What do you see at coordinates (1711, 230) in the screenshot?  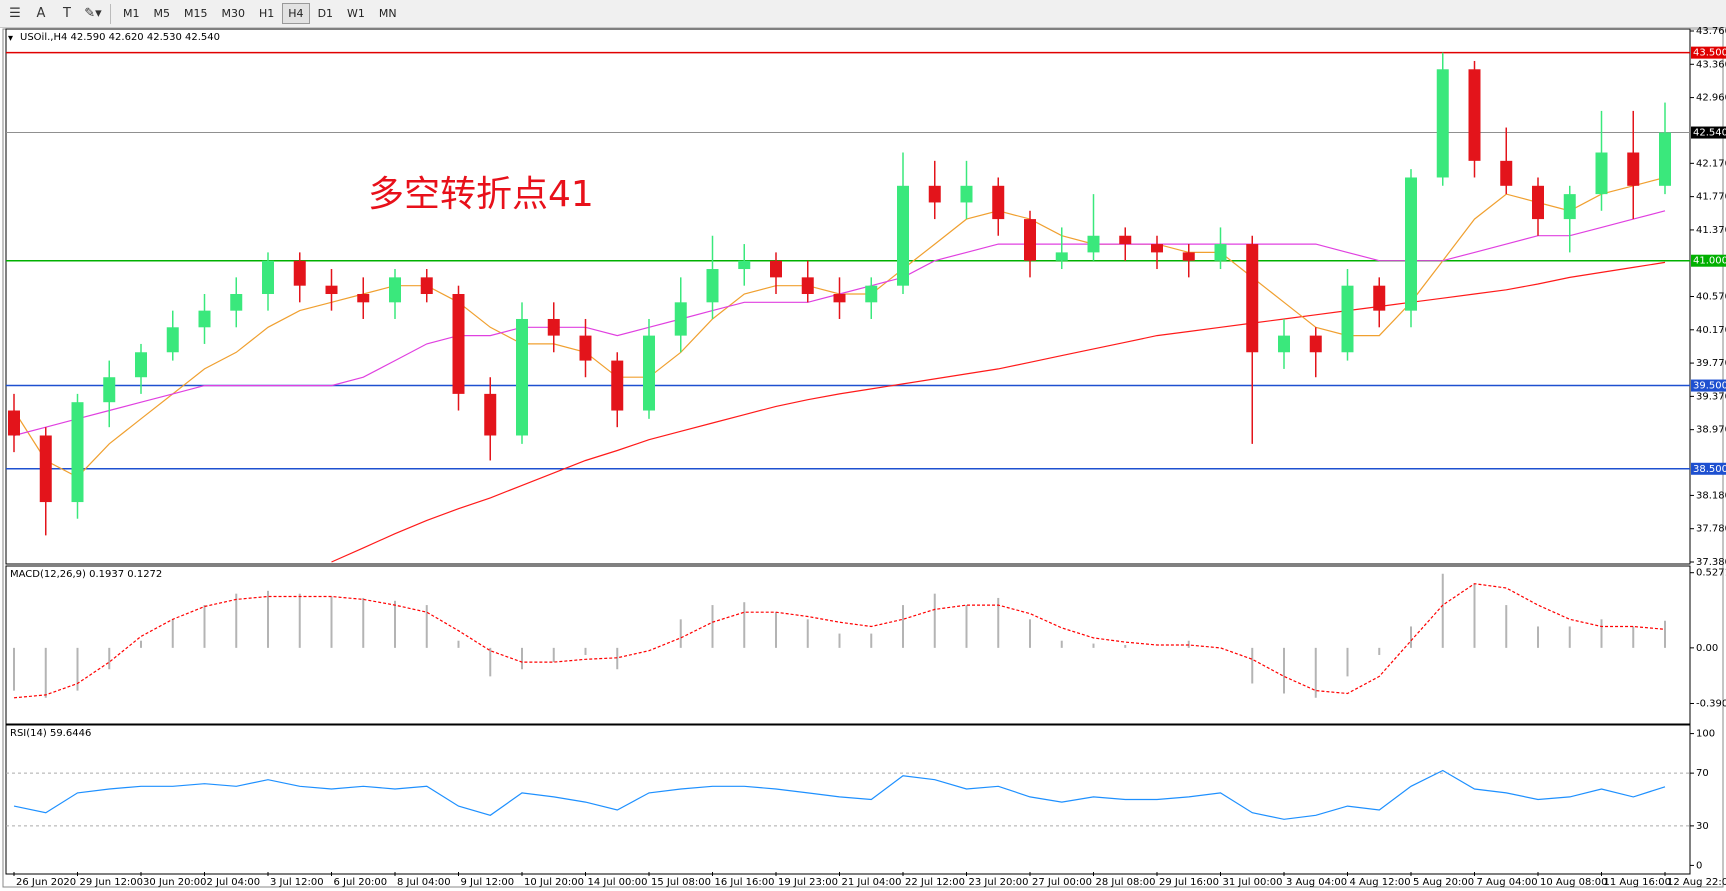 I see `y-tick-label: 41.370` at bounding box center [1711, 230].